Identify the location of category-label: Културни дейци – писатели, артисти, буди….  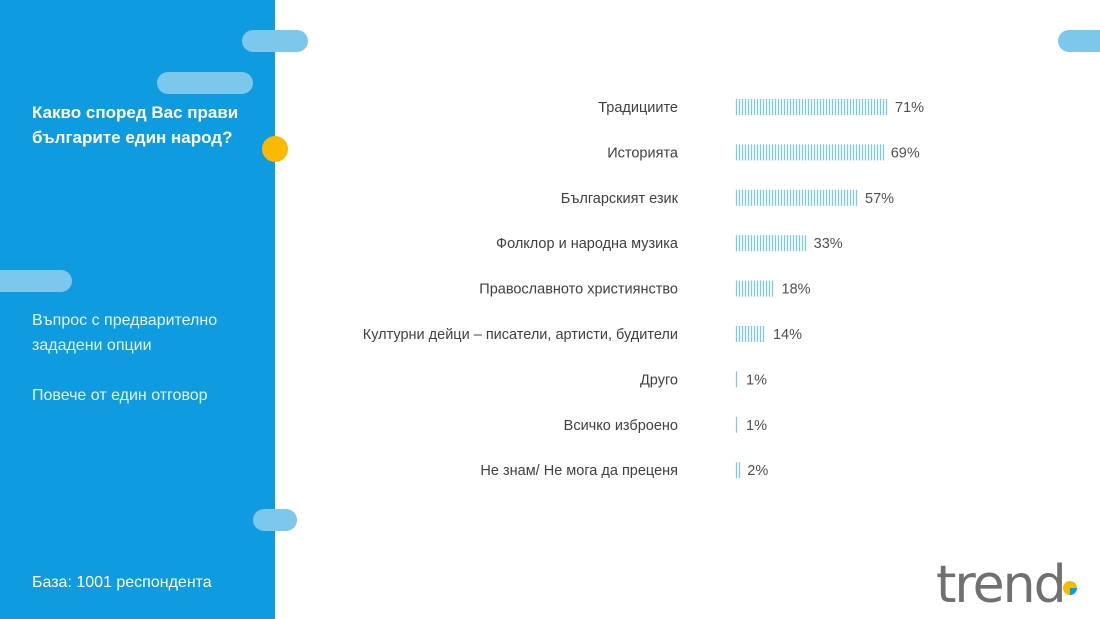
(520, 335).